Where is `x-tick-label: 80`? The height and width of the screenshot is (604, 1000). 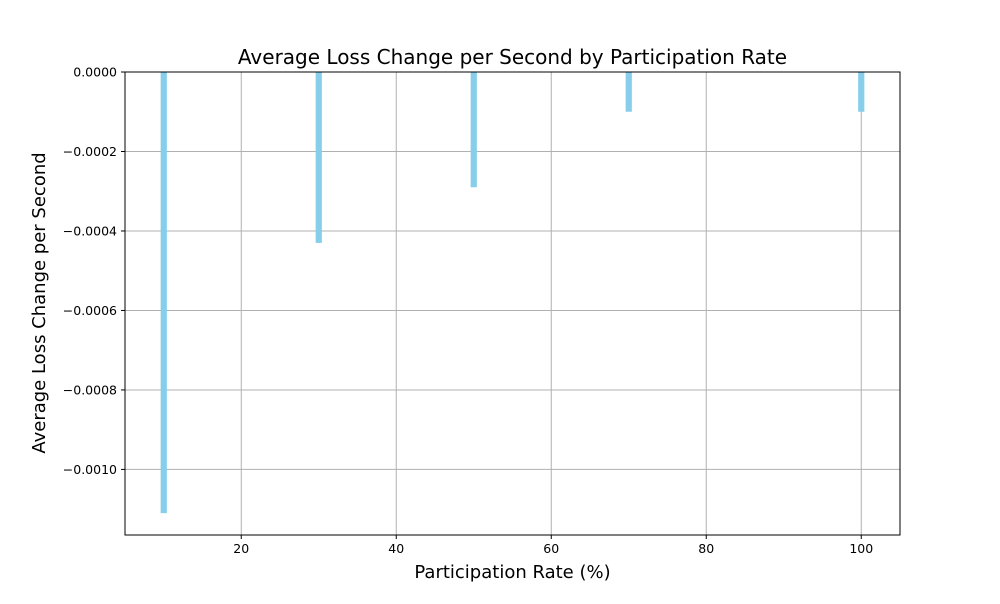
x-tick-label: 80 is located at coordinates (706, 548).